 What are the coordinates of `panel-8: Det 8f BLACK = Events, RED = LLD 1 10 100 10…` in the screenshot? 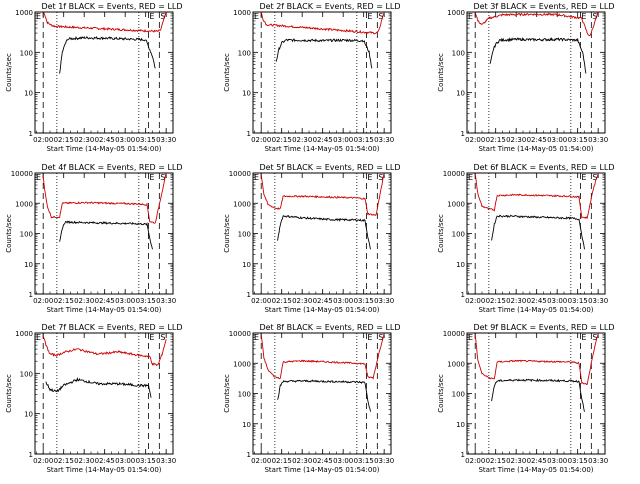 It's located at (312, 398).